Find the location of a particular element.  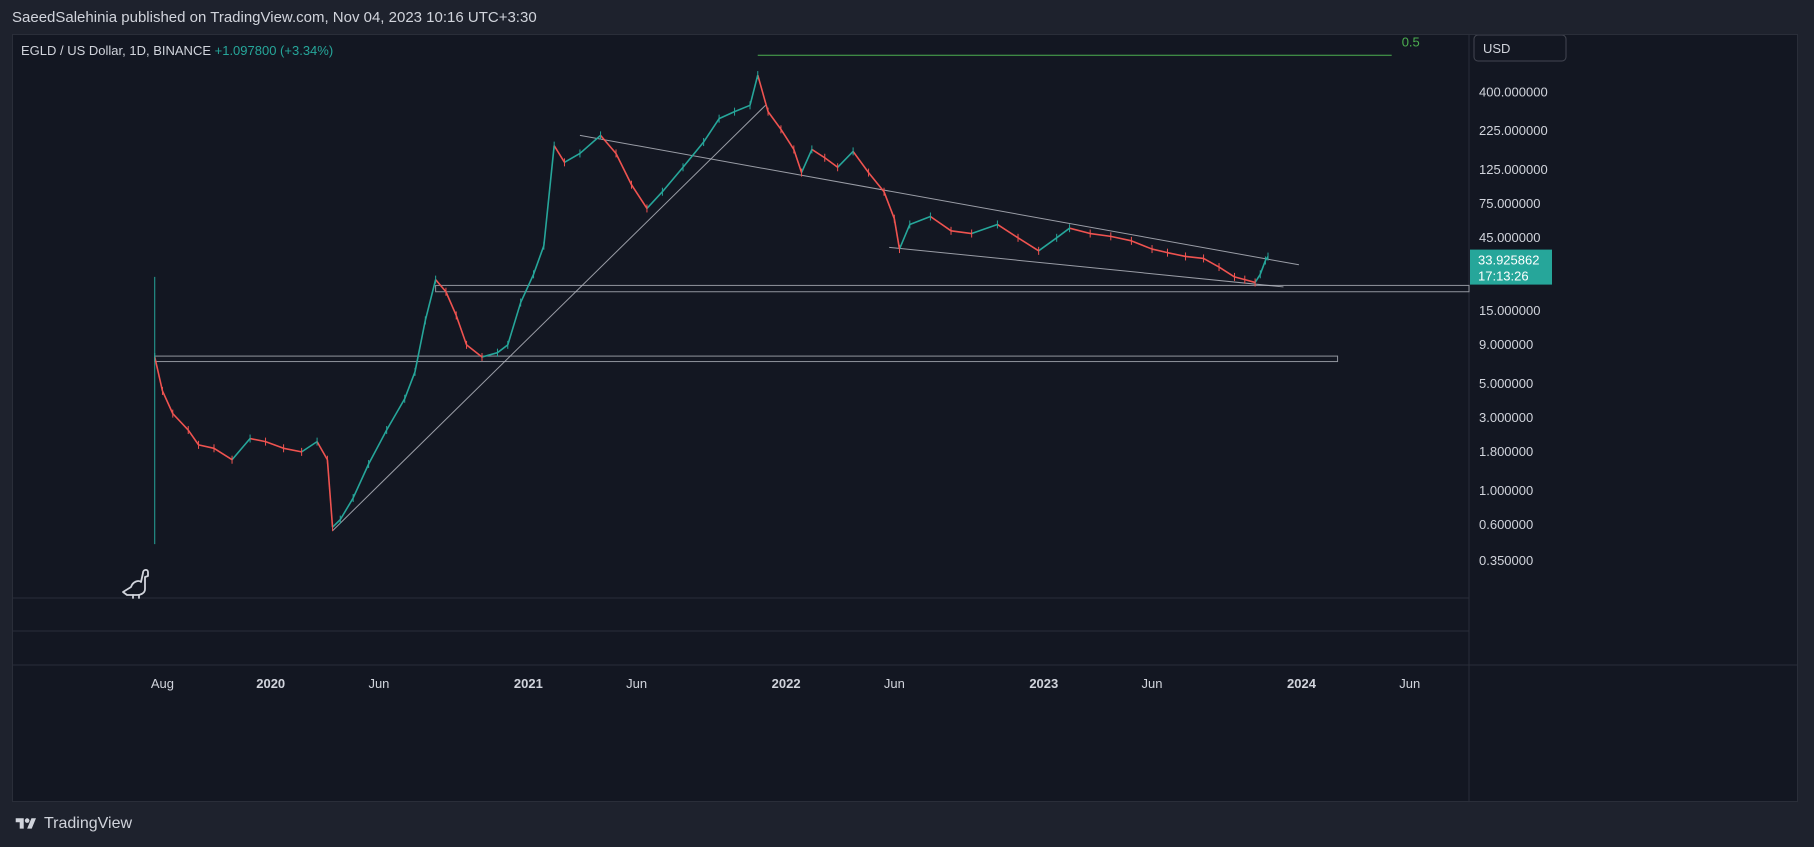

dinosaur-body-shape is located at coordinates (135, 582).